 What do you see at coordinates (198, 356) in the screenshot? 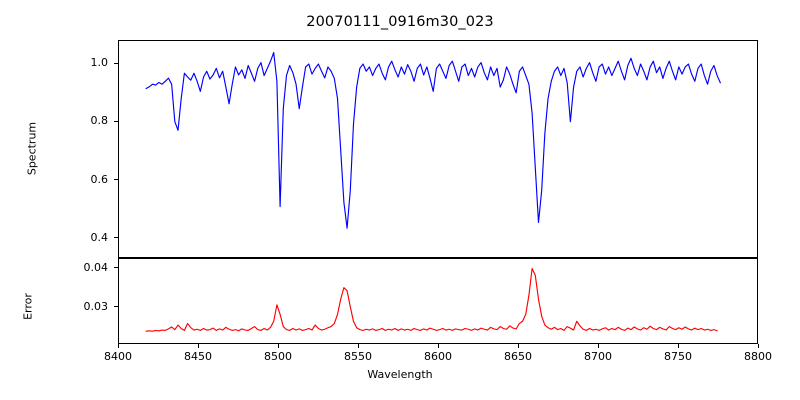
I see `x-tick-label: 8450` at bounding box center [198, 356].